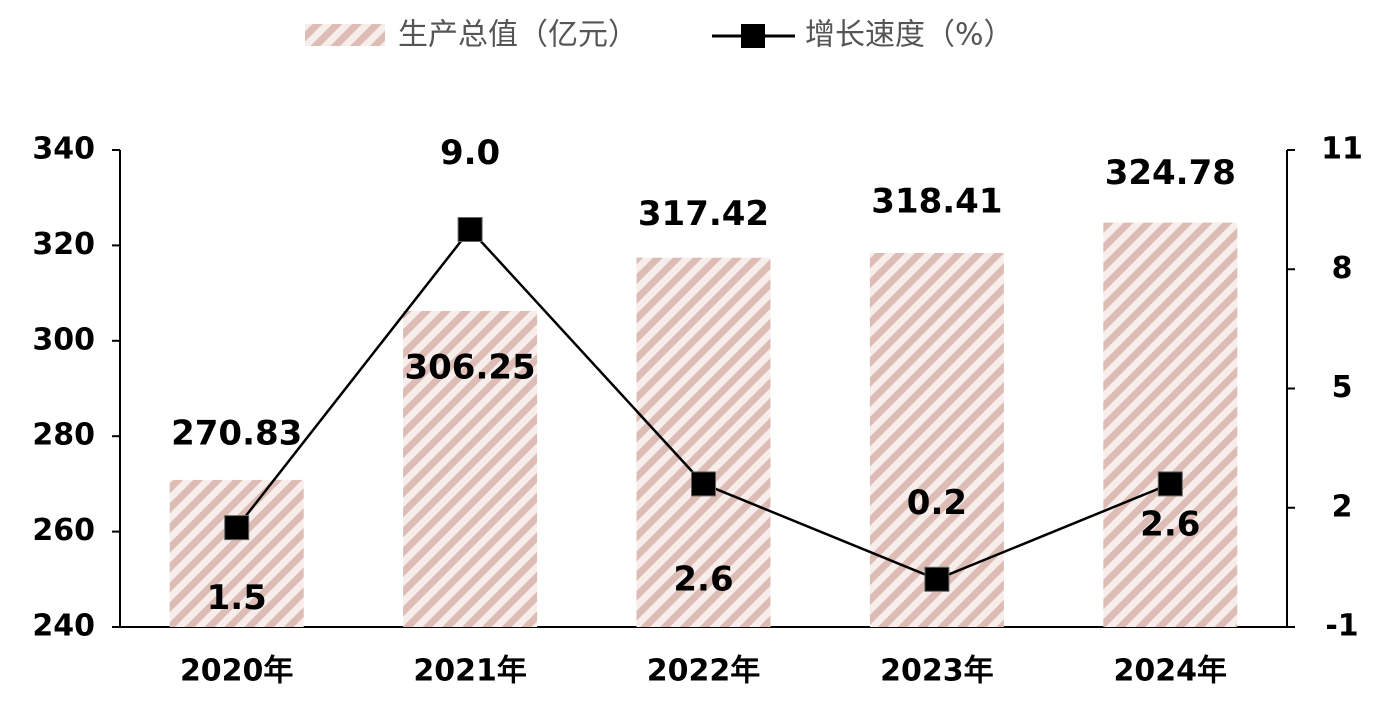 This screenshot has width=1373, height=703. Describe the element at coordinates (1342, 268) in the screenshot. I see `y2-tick-label: 8` at that location.